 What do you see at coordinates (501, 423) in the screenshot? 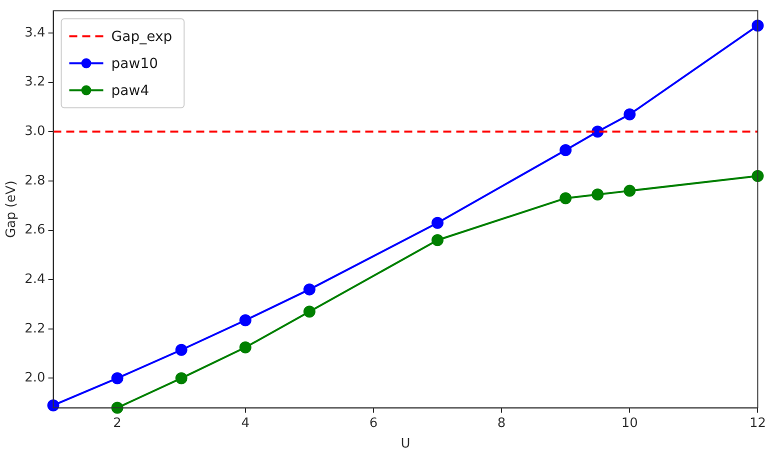
I see `x-tick-label: 8` at bounding box center [501, 423].